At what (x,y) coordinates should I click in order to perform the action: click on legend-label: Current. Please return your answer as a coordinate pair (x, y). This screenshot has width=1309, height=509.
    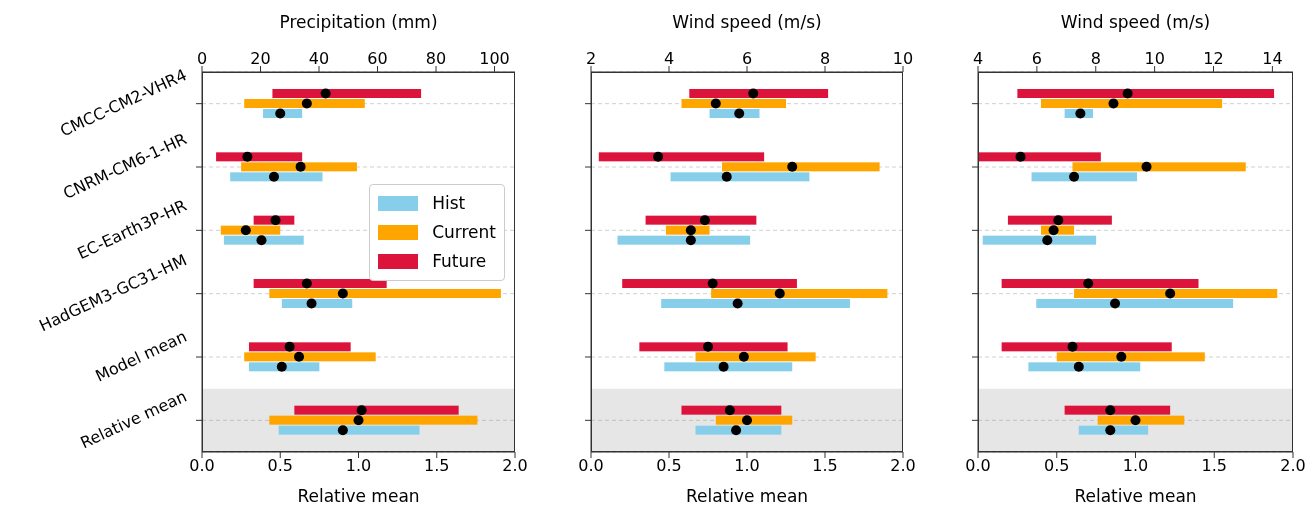
    Looking at the image, I should click on (464, 232).